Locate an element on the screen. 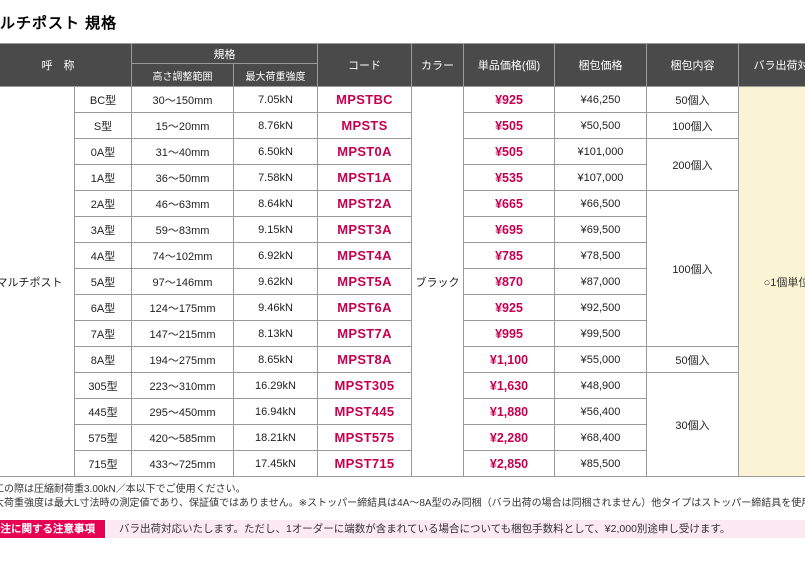 This screenshot has height=575, width=805. height-range-cell: 97〜146mm is located at coordinates (182, 281).